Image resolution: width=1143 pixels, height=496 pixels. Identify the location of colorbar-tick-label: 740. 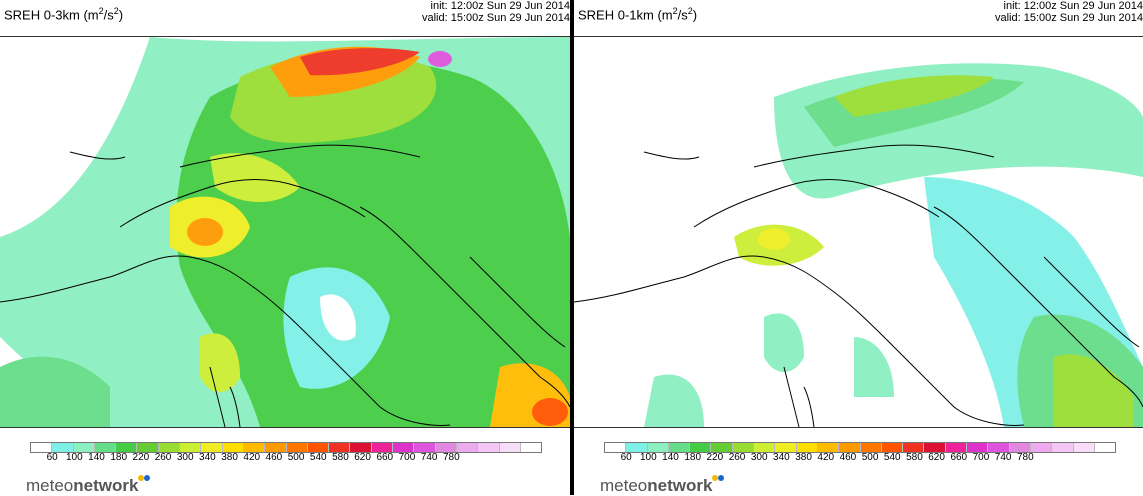
(1003, 457).